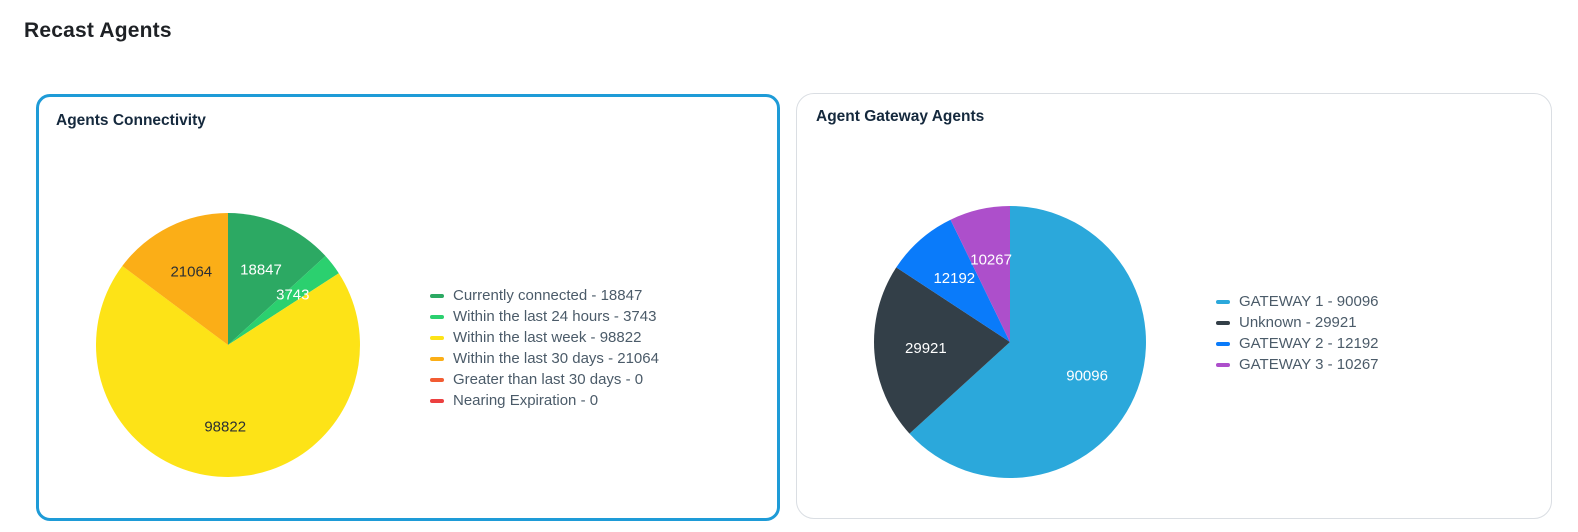  I want to click on pie-slice-within-the-last-24-hours, so click(283, 300).